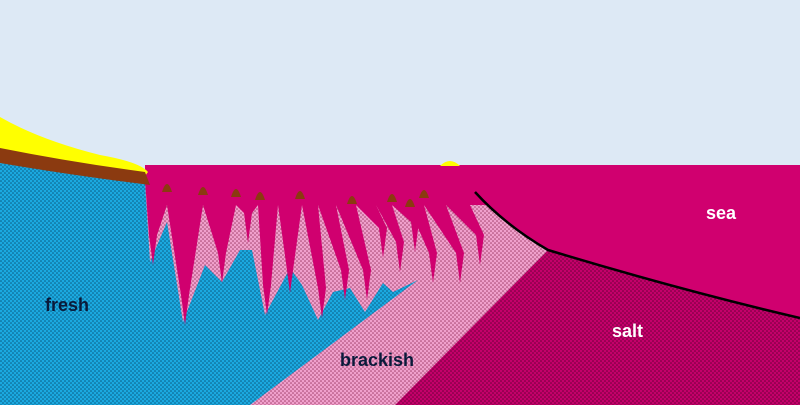 This screenshot has width=800, height=405. Describe the element at coordinates (377, 360) in the screenshot. I see `label-brackish: brackish` at that location.